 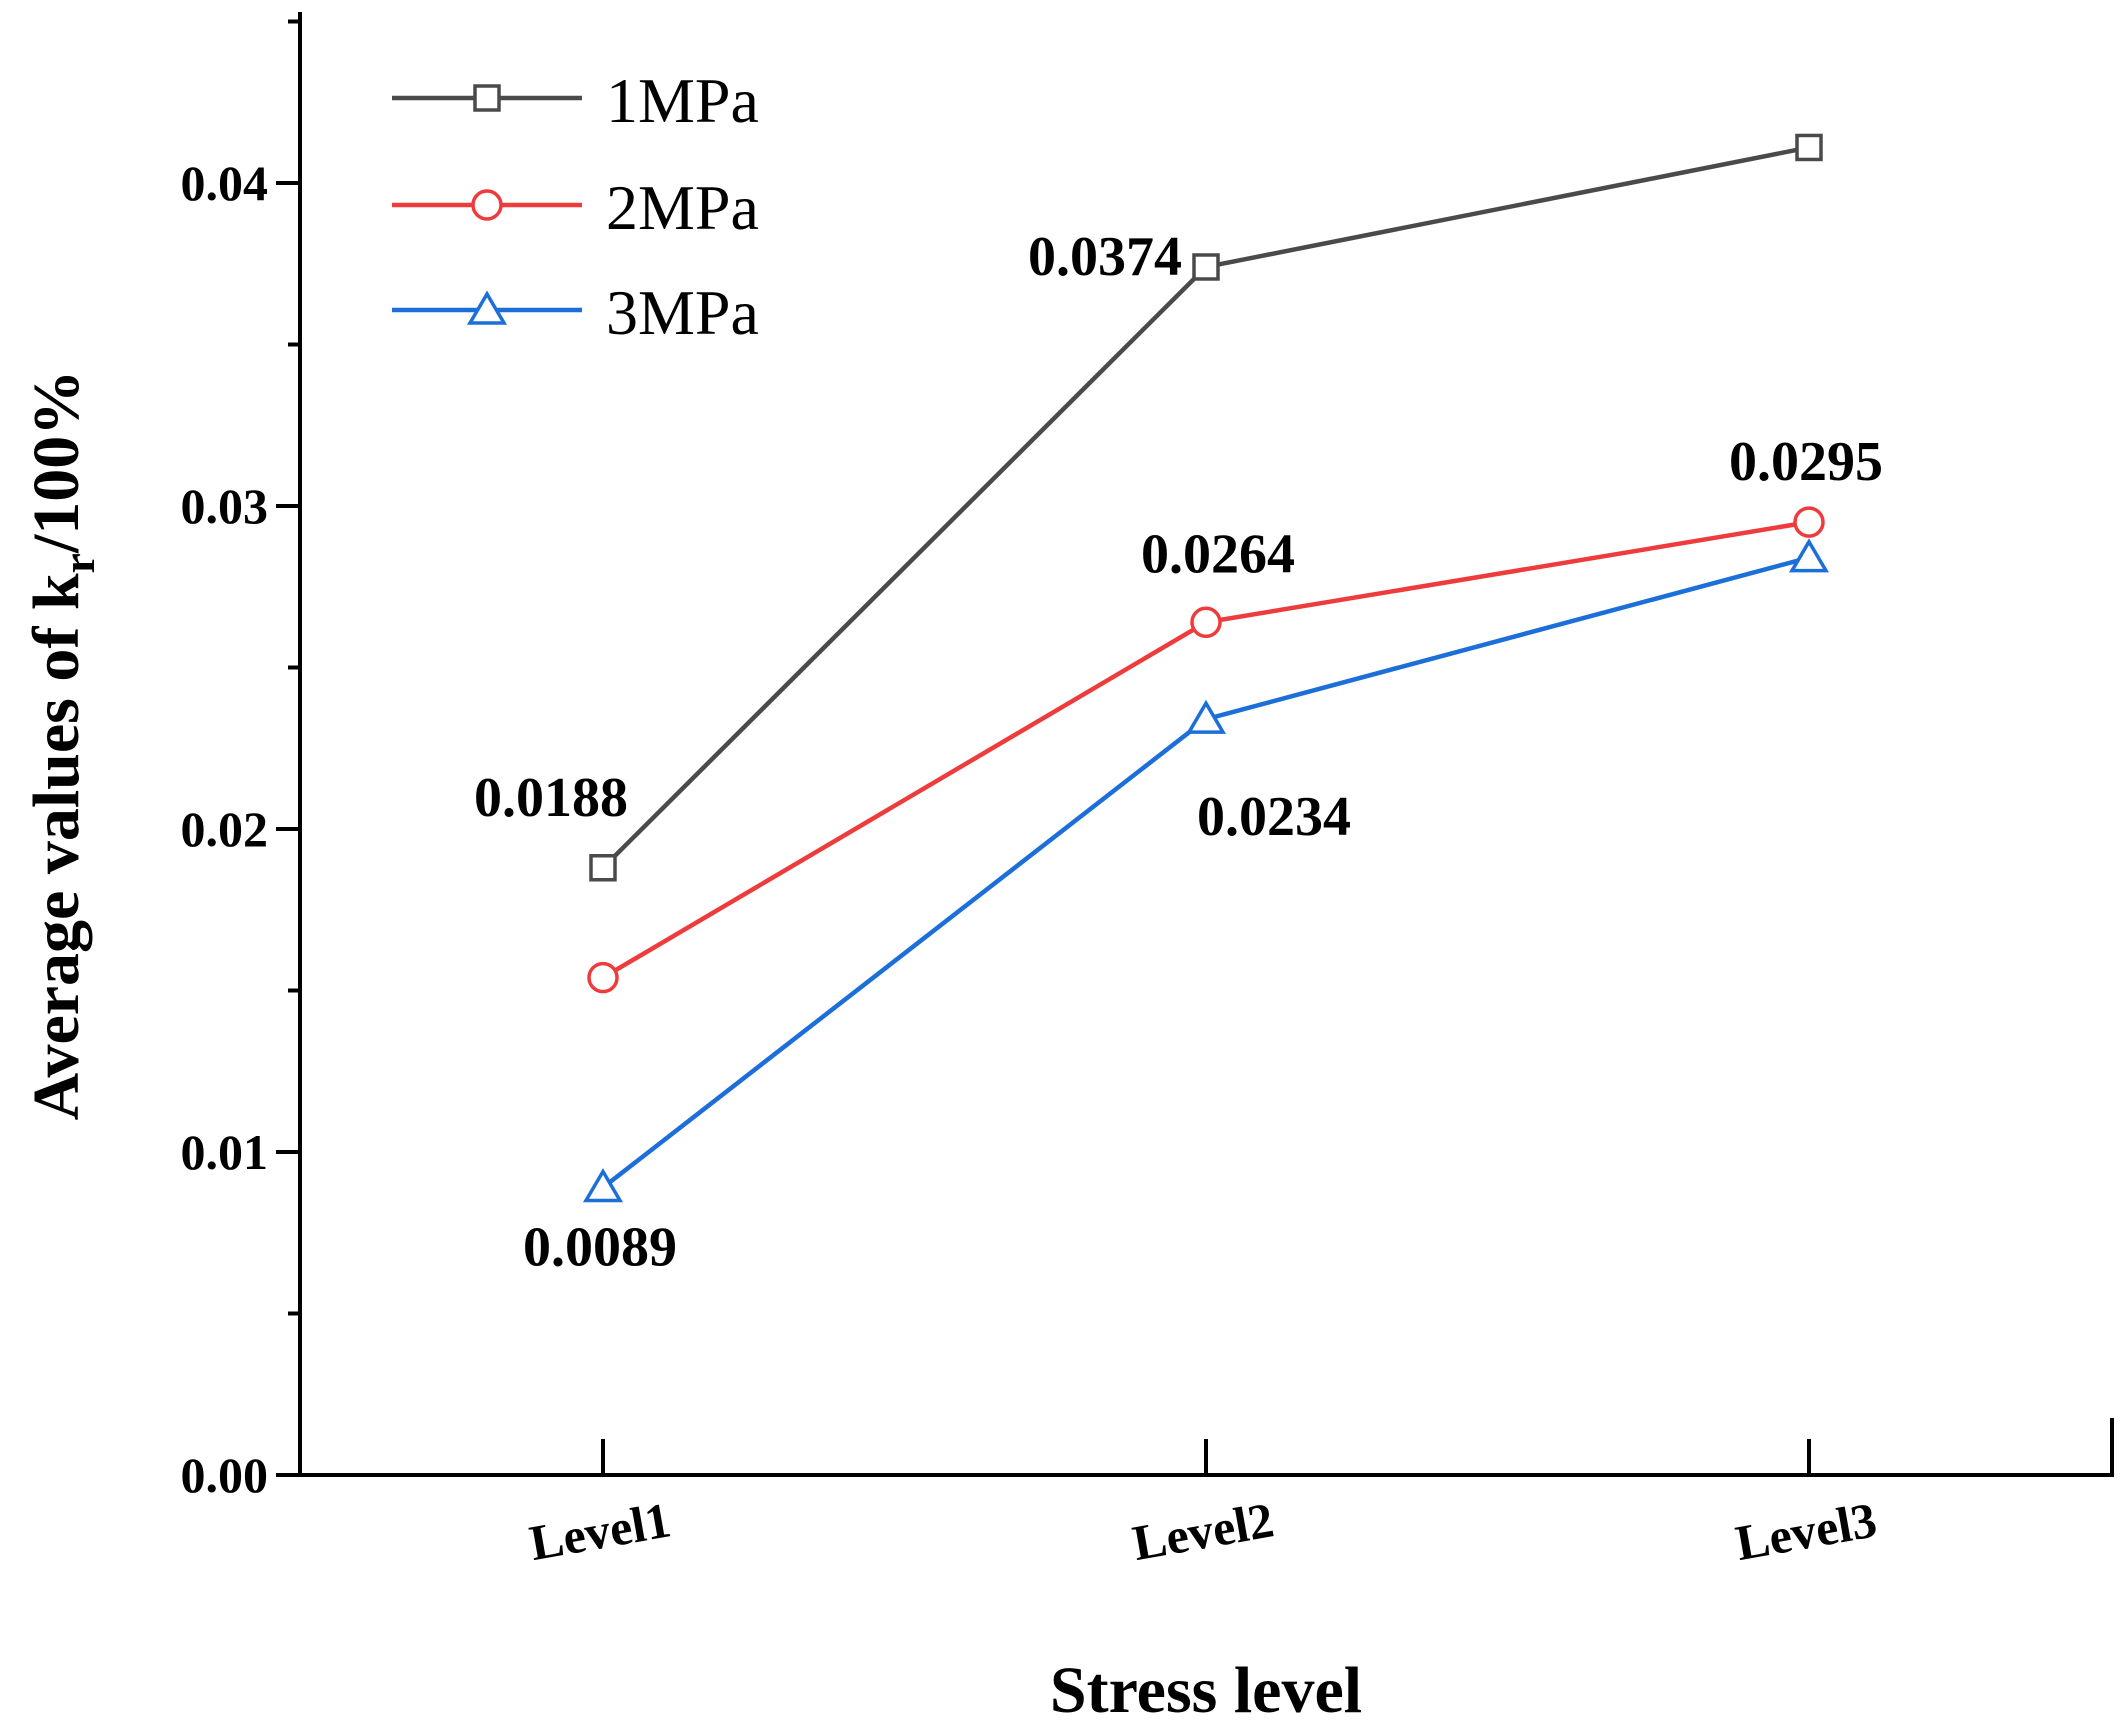 I want to click on y-axis-title: Average values of kr/100%, so click(x=62, y=745).